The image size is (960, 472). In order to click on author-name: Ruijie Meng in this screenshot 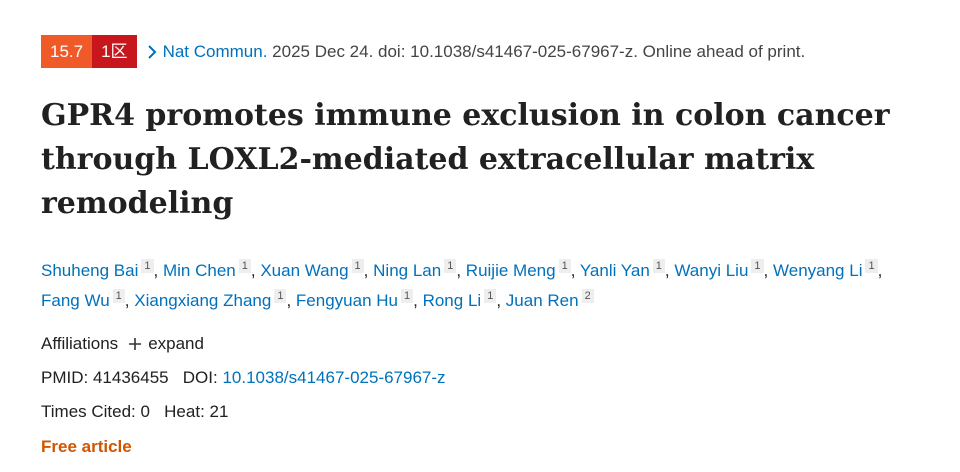, I will do `click(510, 270)`.